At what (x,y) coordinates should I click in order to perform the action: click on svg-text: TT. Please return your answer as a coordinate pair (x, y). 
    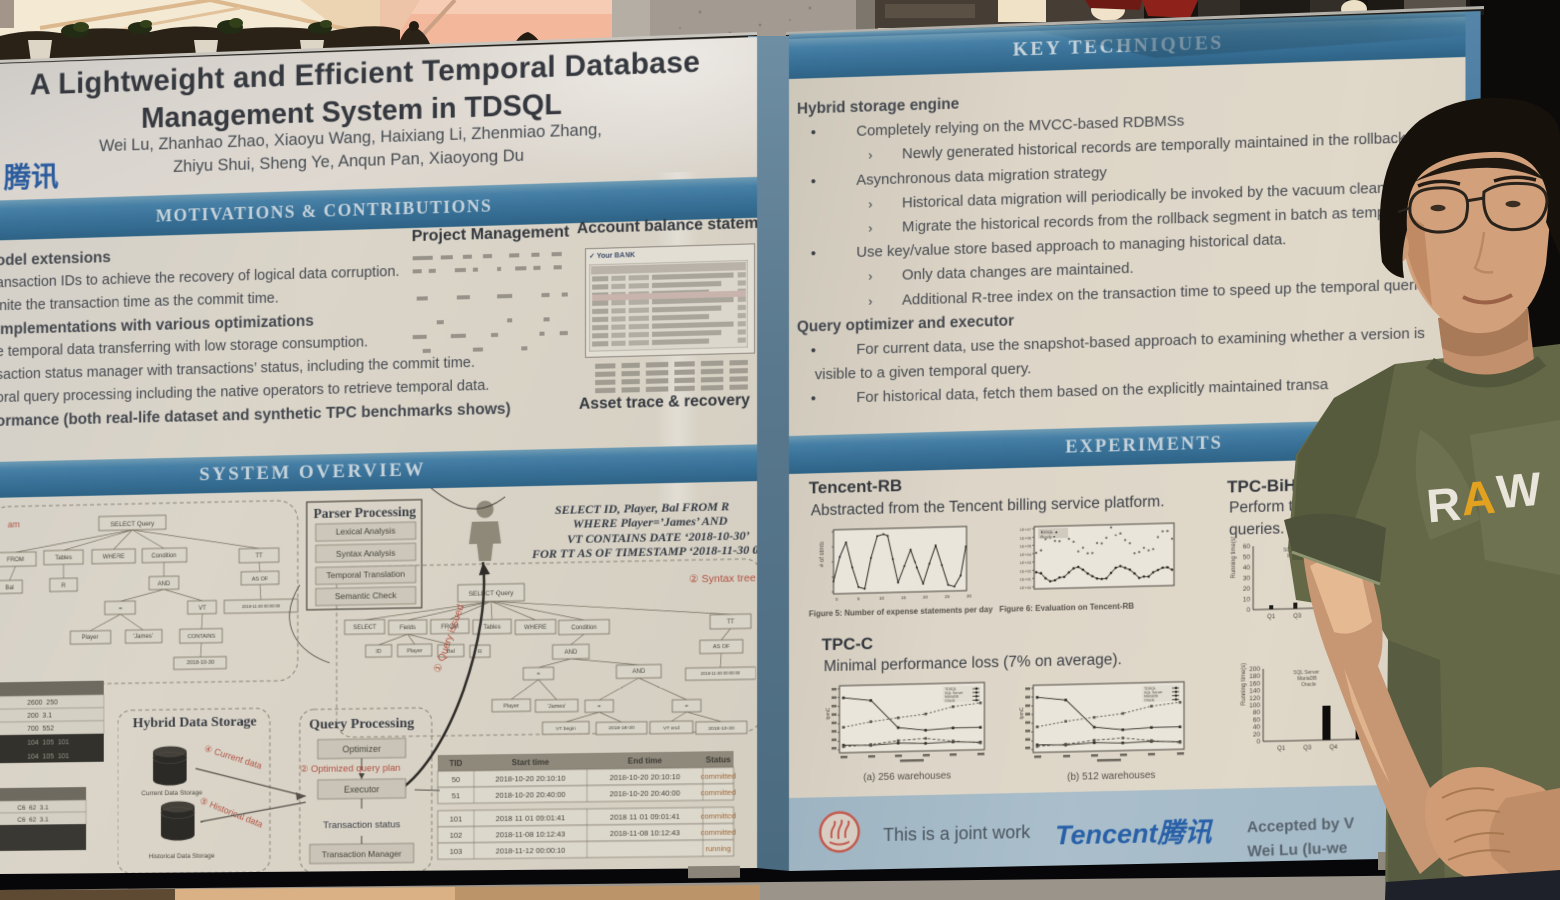
    Looking at the image, I should click on (259, 556).